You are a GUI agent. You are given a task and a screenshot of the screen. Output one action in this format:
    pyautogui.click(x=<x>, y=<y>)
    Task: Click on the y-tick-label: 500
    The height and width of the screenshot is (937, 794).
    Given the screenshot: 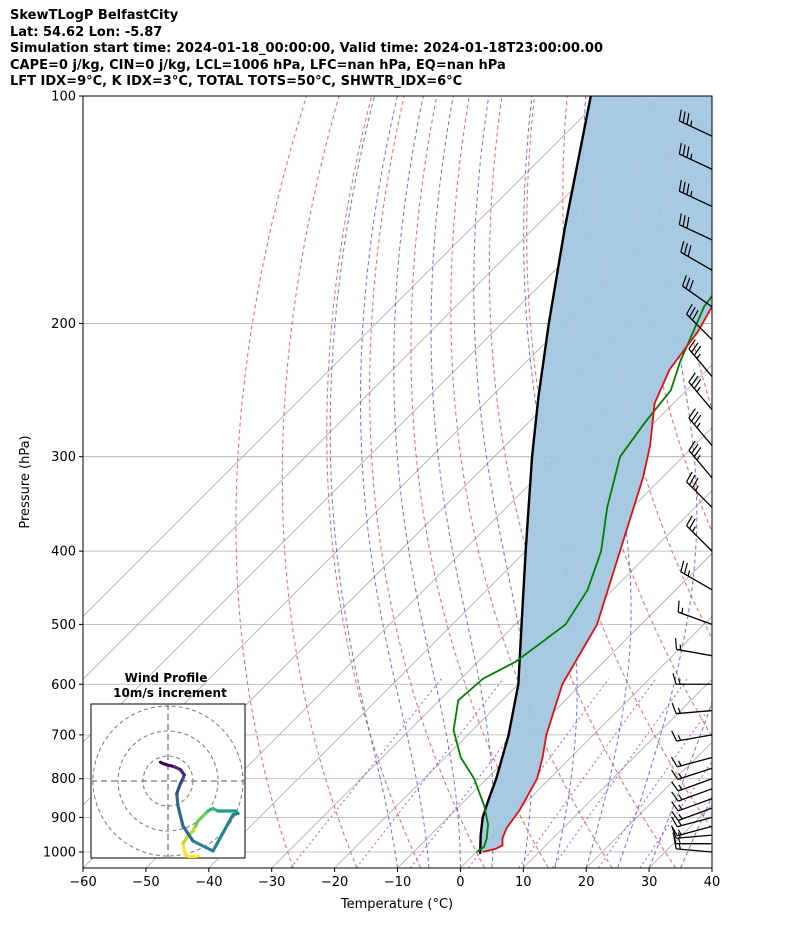 What is the action you would take?
    pyautogui.click(x=63, y=625)
    